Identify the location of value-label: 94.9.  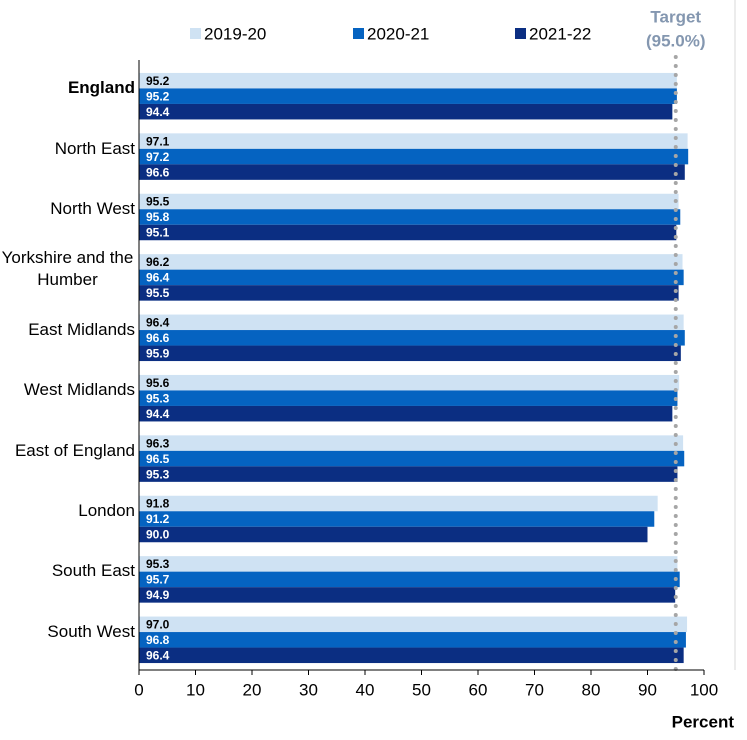
(158, 595).